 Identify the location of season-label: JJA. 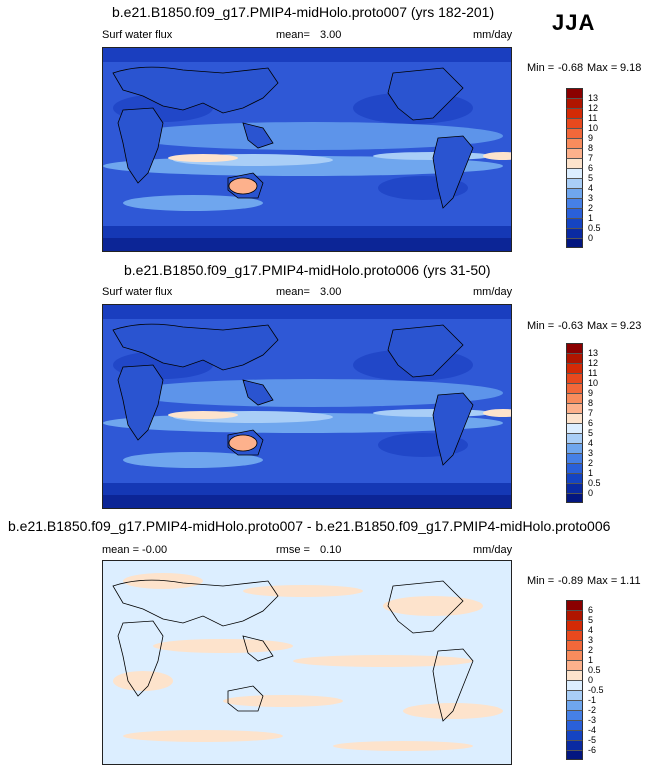
(574, 22).